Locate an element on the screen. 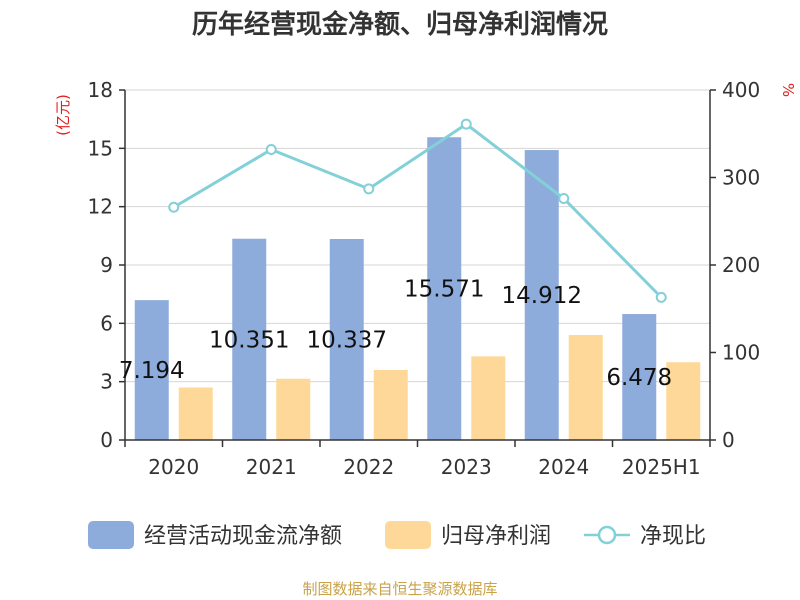 This screenshot has height=600, width=800. cashflow-data-label: 14.912 is located at coordinates (542, 296).